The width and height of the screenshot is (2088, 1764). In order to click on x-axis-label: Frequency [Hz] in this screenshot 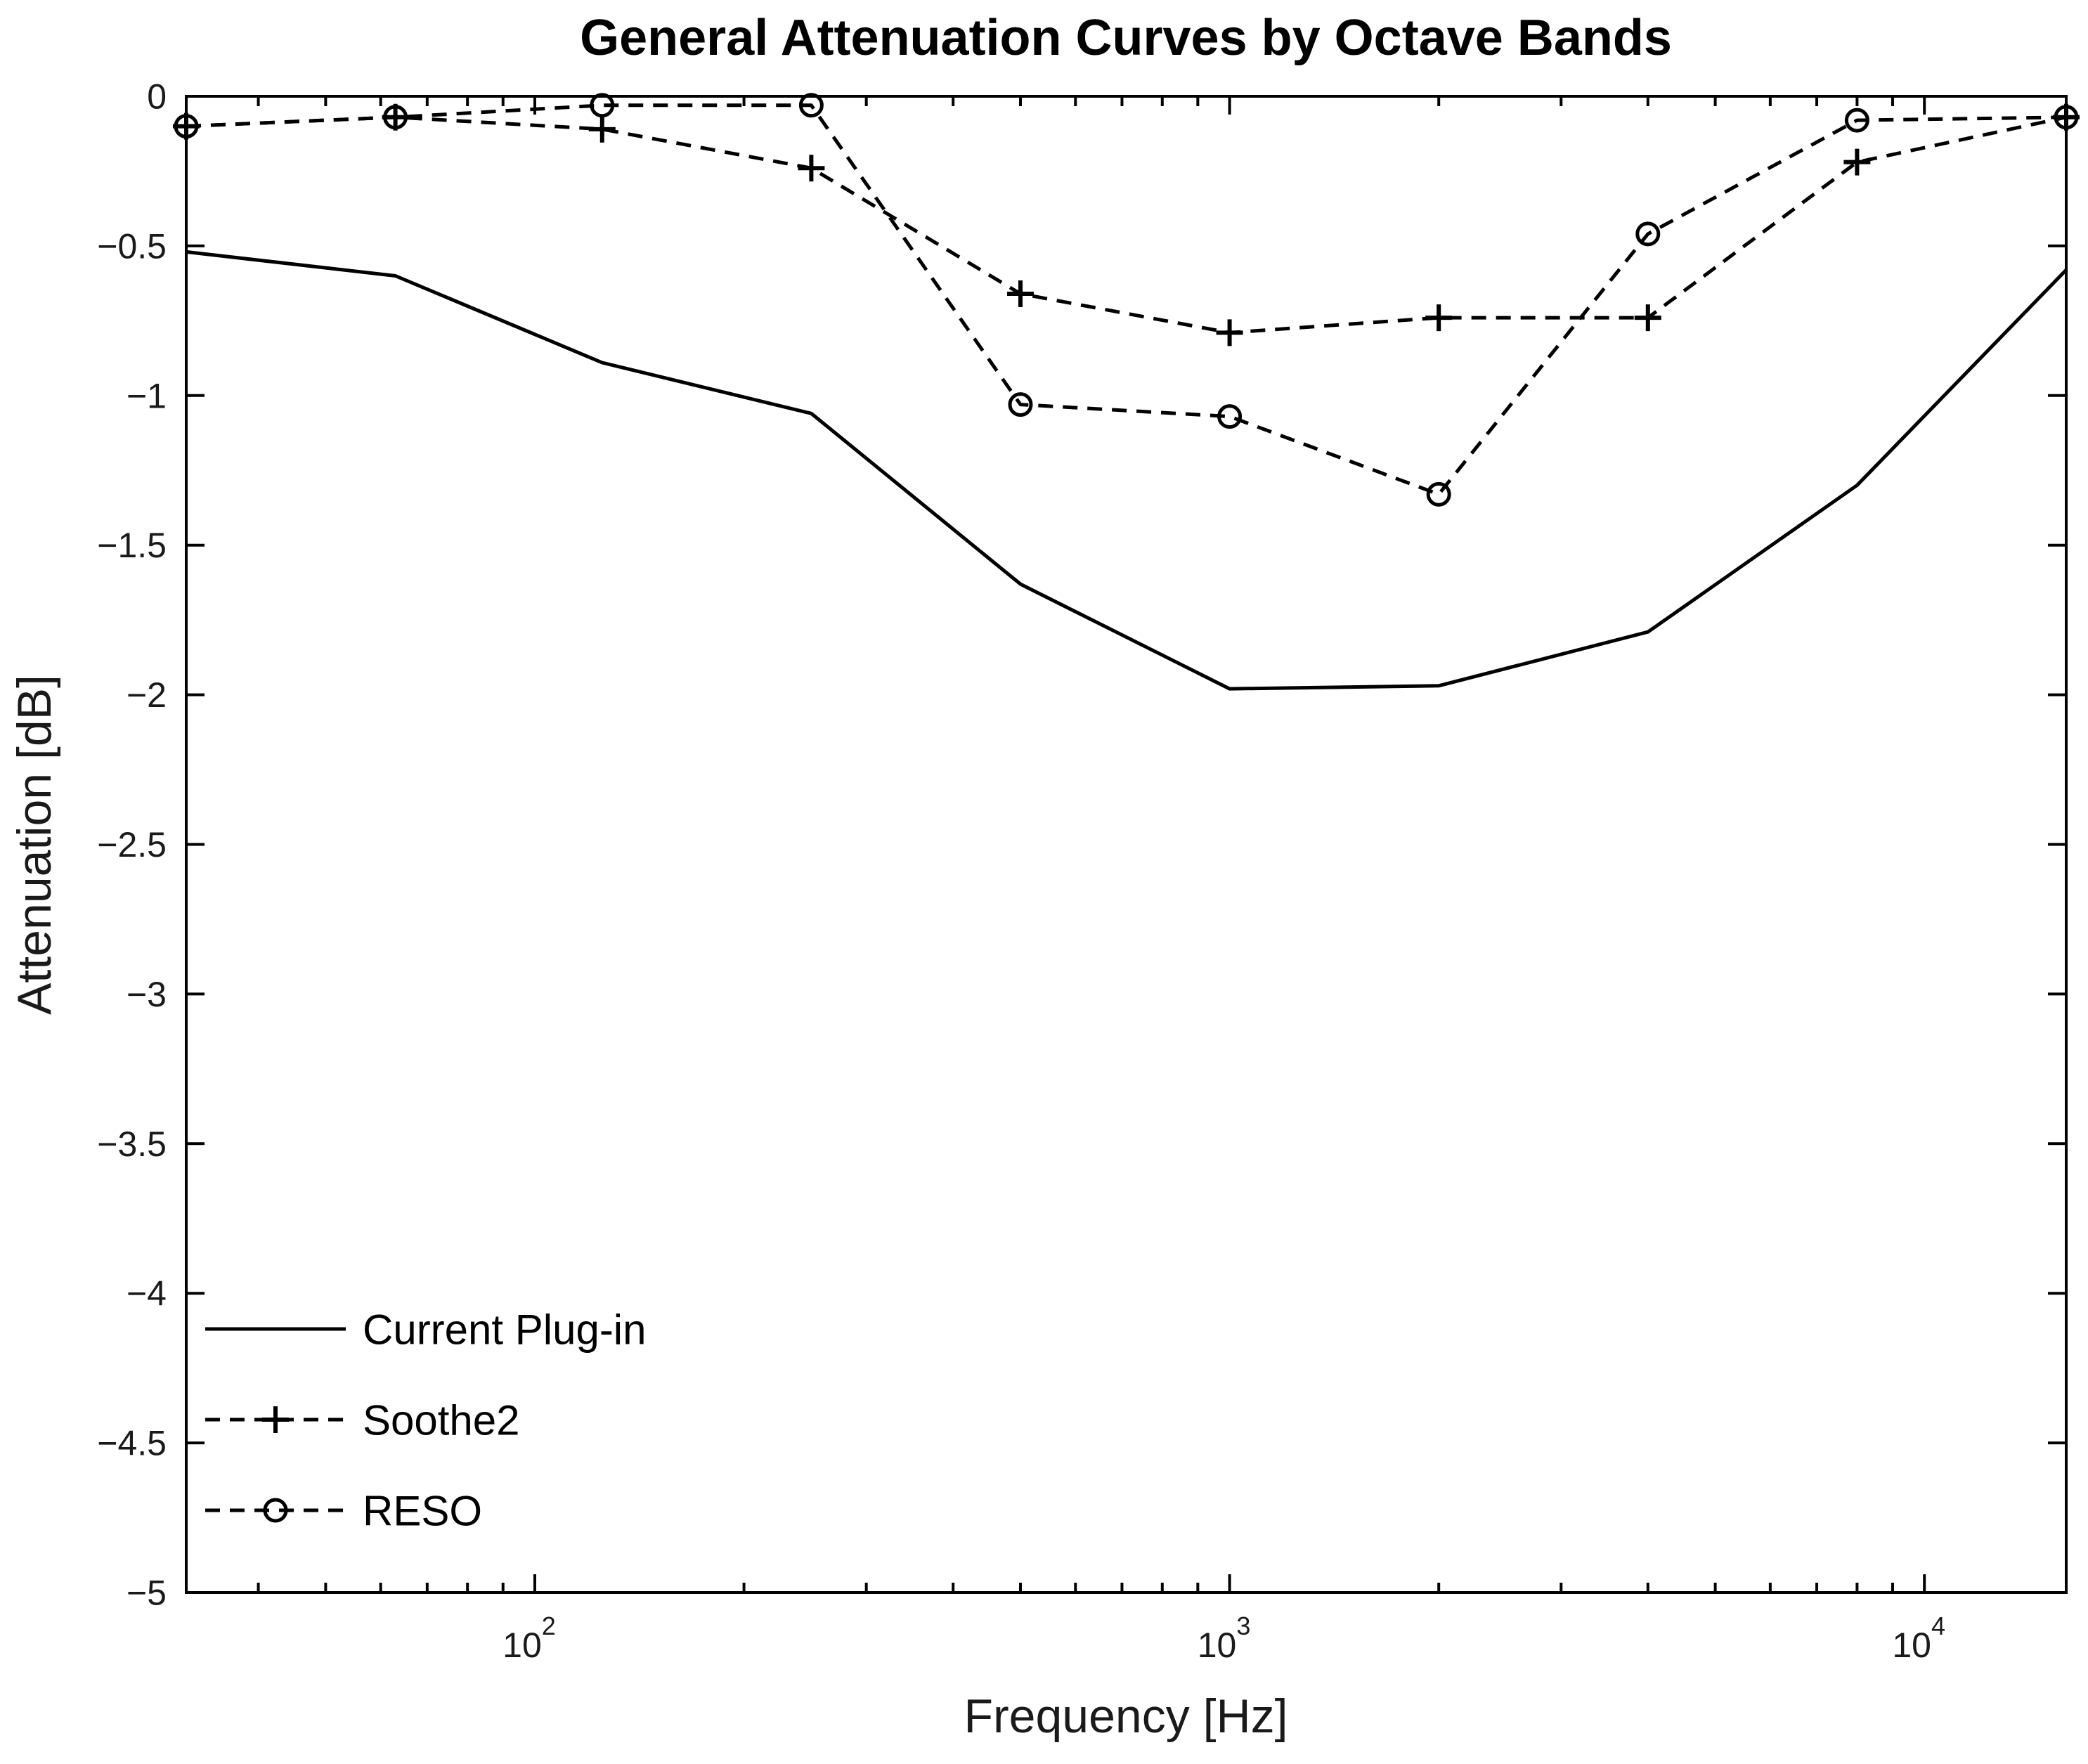, I will do `click(1126, 1716)`.